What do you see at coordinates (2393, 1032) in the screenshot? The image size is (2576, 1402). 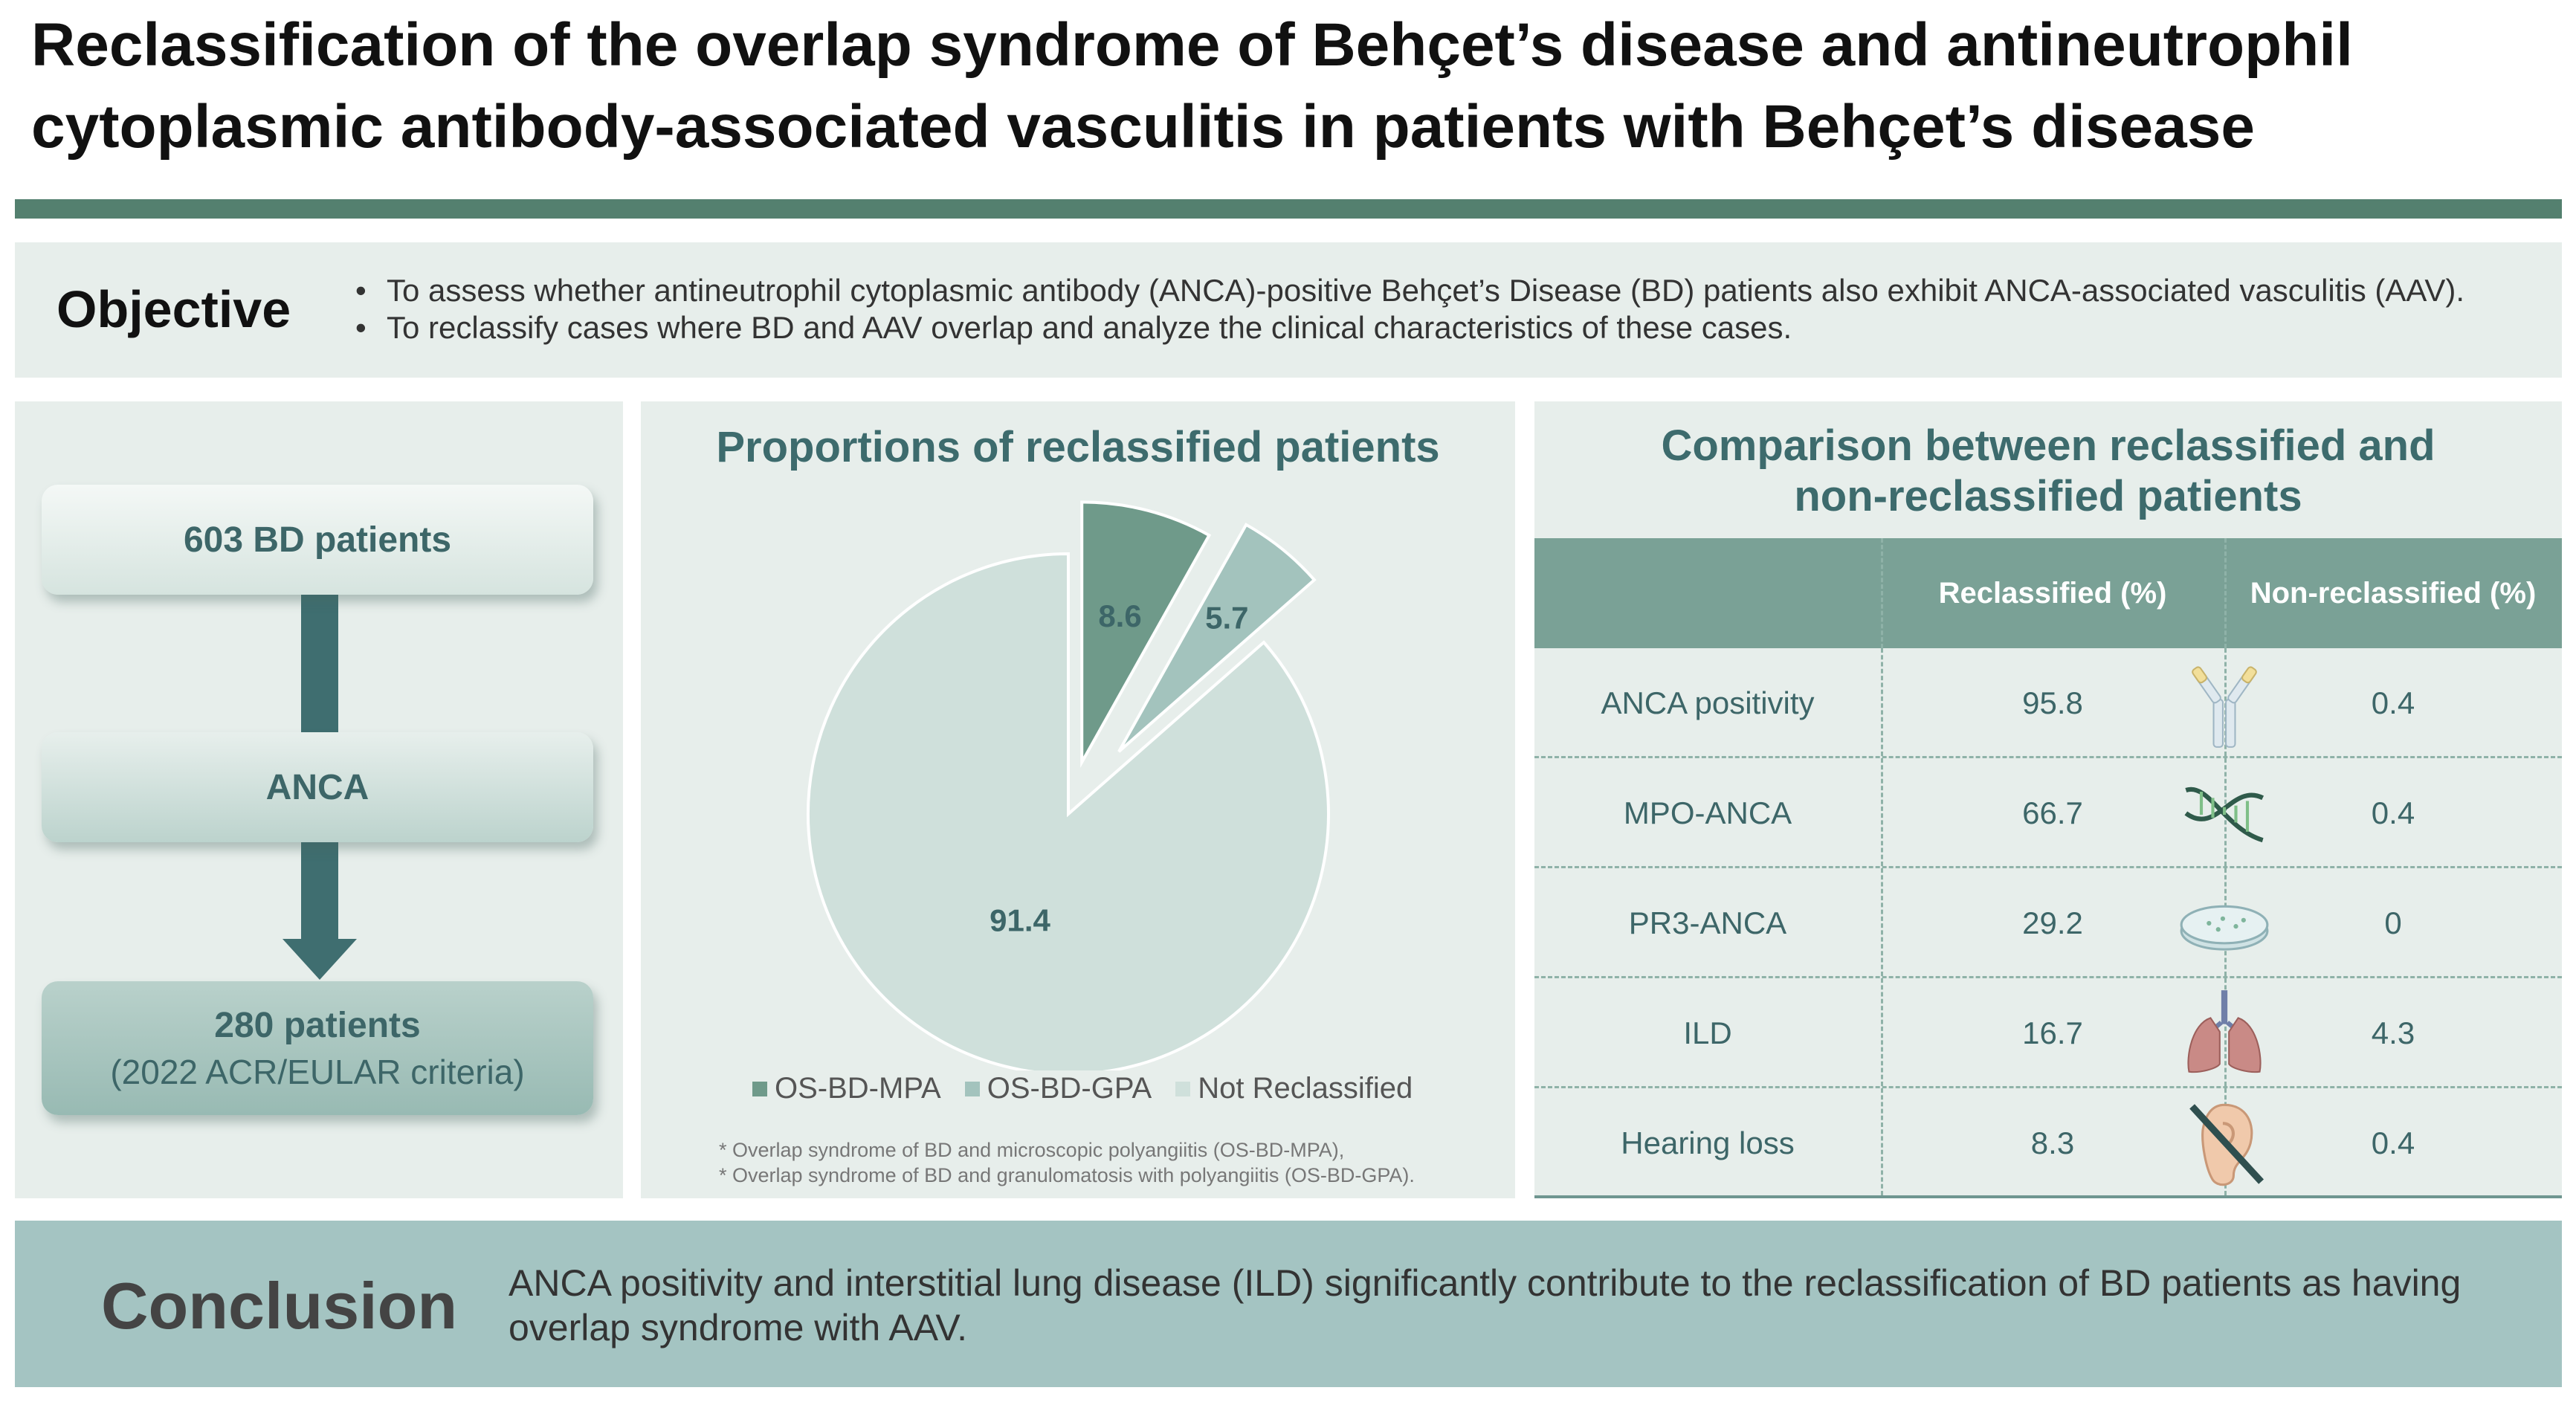 I see `non-reclassified-value: 4.3` at bounding box center [2393, 1032].